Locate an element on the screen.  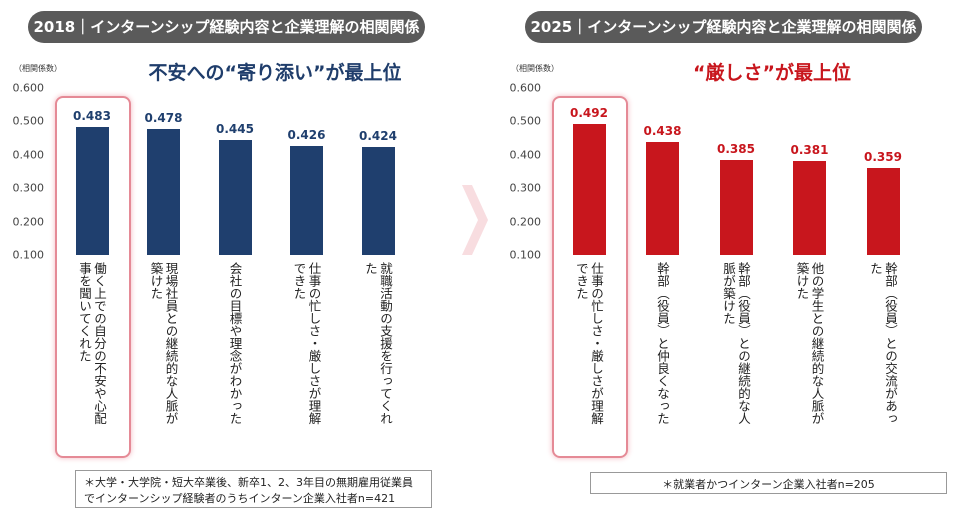
value-label: 0.445 is located at coordinates (235, 128).